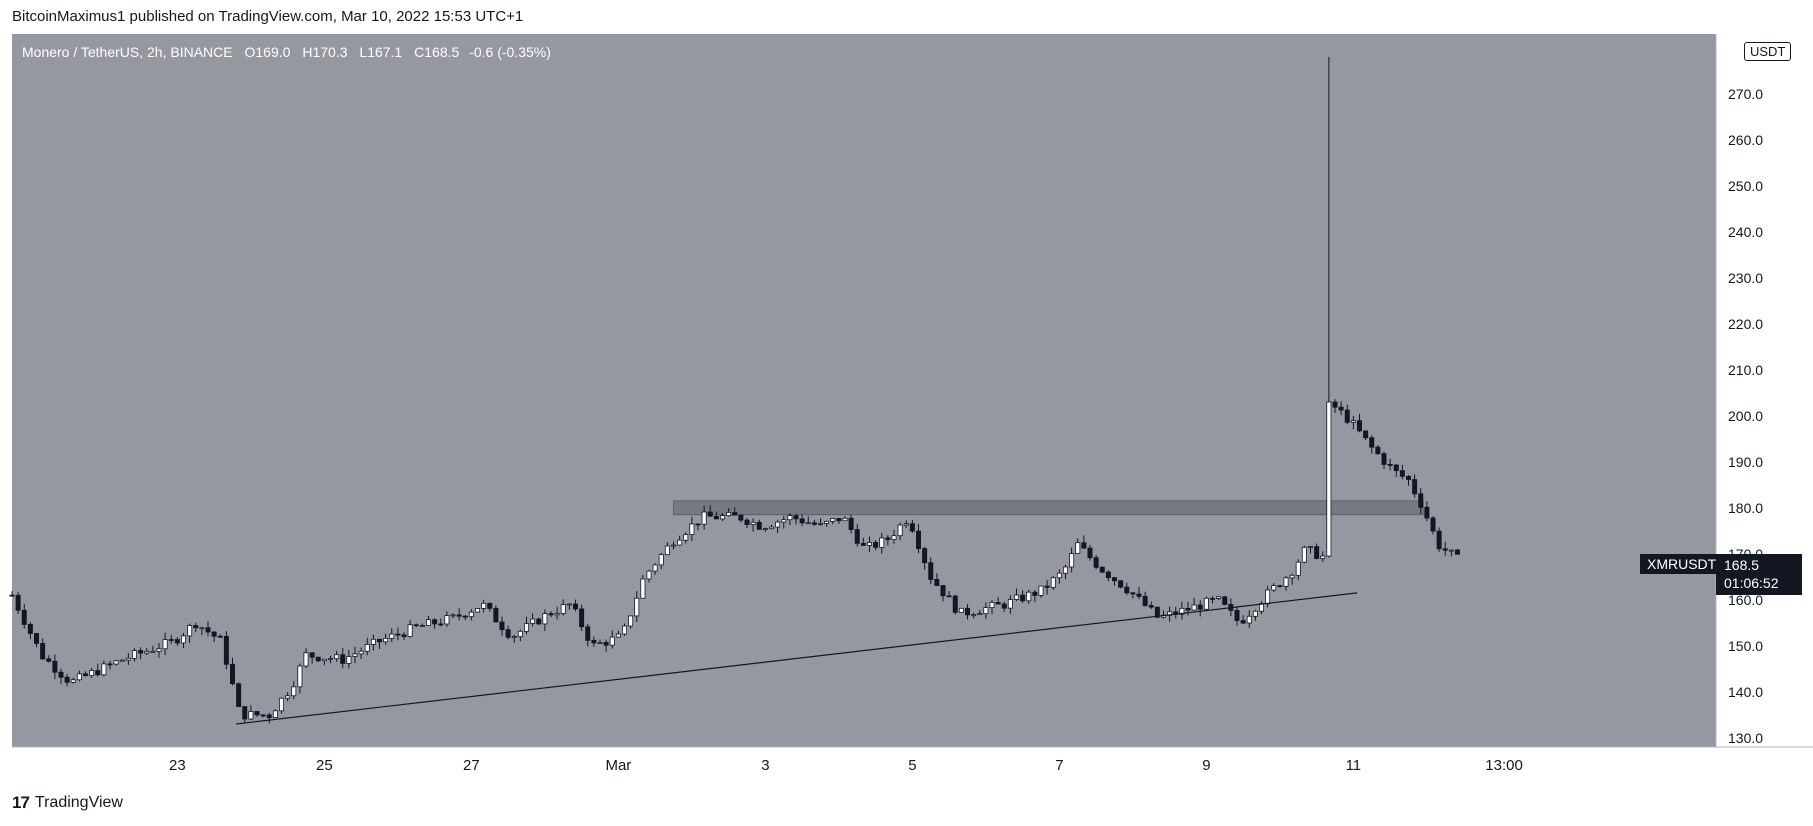 This screenshot has height=826, width=1813. What do you see at coordinates (797, 658) in the screenshot?
I see `ascending-support-line` at bounding box center [797, 658].